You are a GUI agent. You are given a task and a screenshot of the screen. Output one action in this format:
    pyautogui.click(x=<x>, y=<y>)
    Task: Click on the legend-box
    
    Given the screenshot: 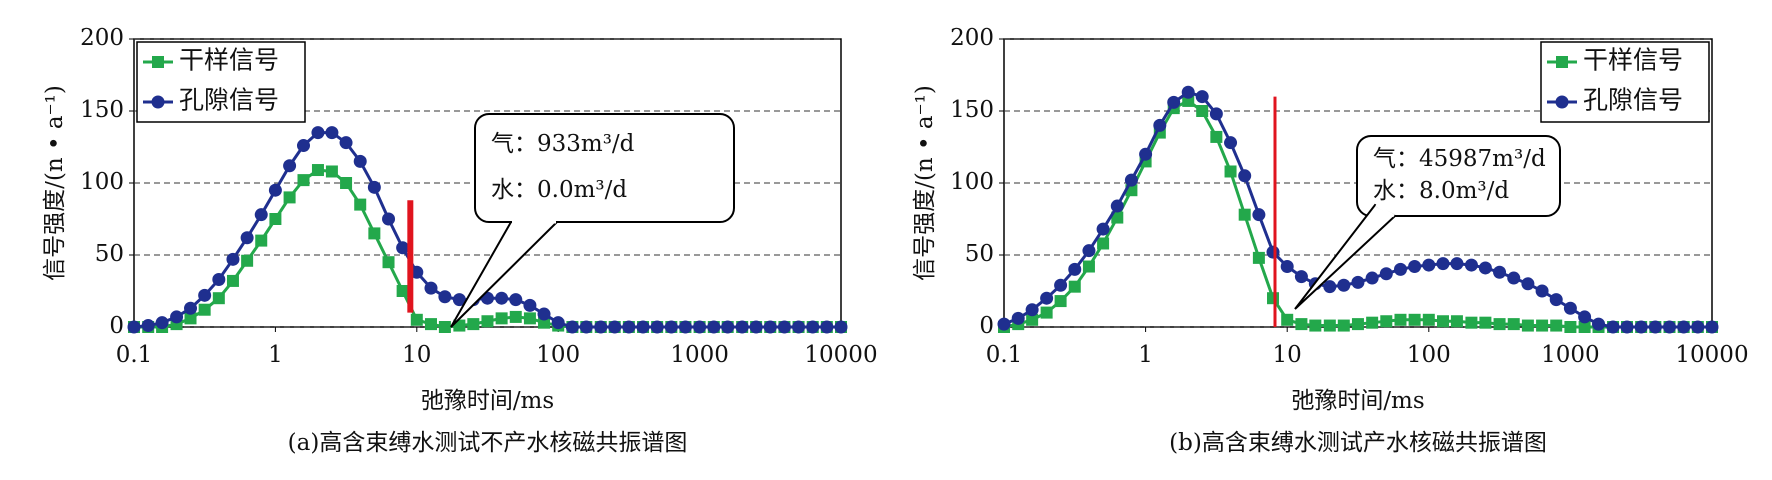 What is the action you would take?
    pyautogui.click(x=1625, y=82)
    